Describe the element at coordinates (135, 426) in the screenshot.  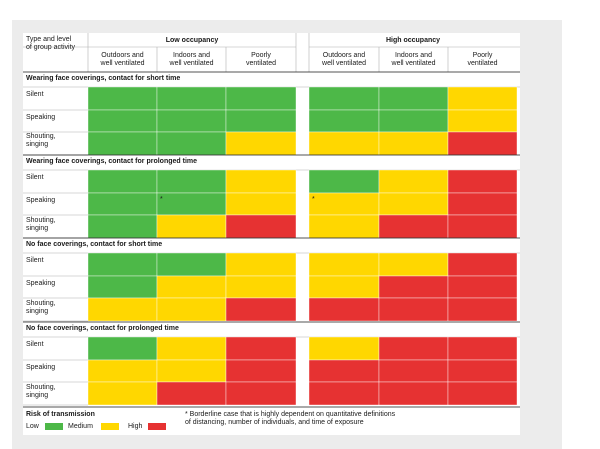
I see `legend-label-high: High` at that location.